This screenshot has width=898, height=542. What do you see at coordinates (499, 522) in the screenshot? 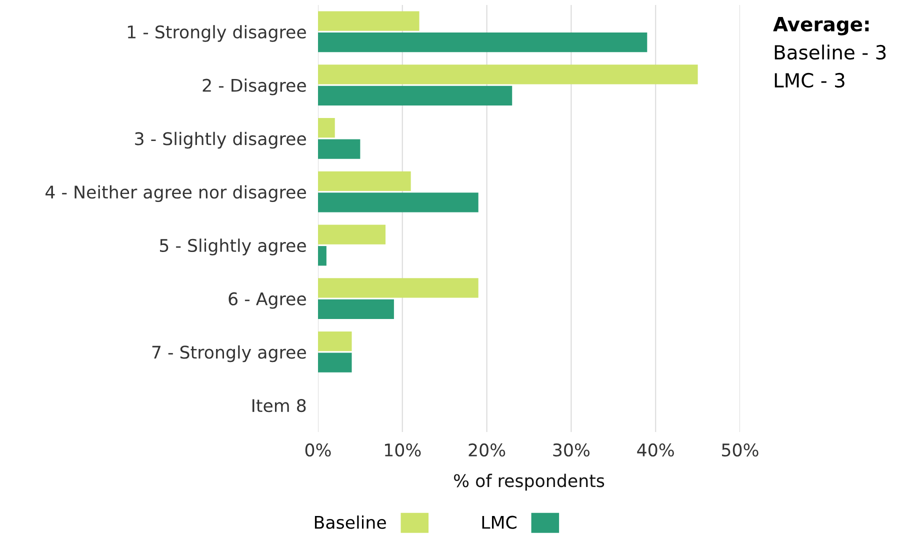
I see `legend-label: LMC` at bounding box center [499, 522].